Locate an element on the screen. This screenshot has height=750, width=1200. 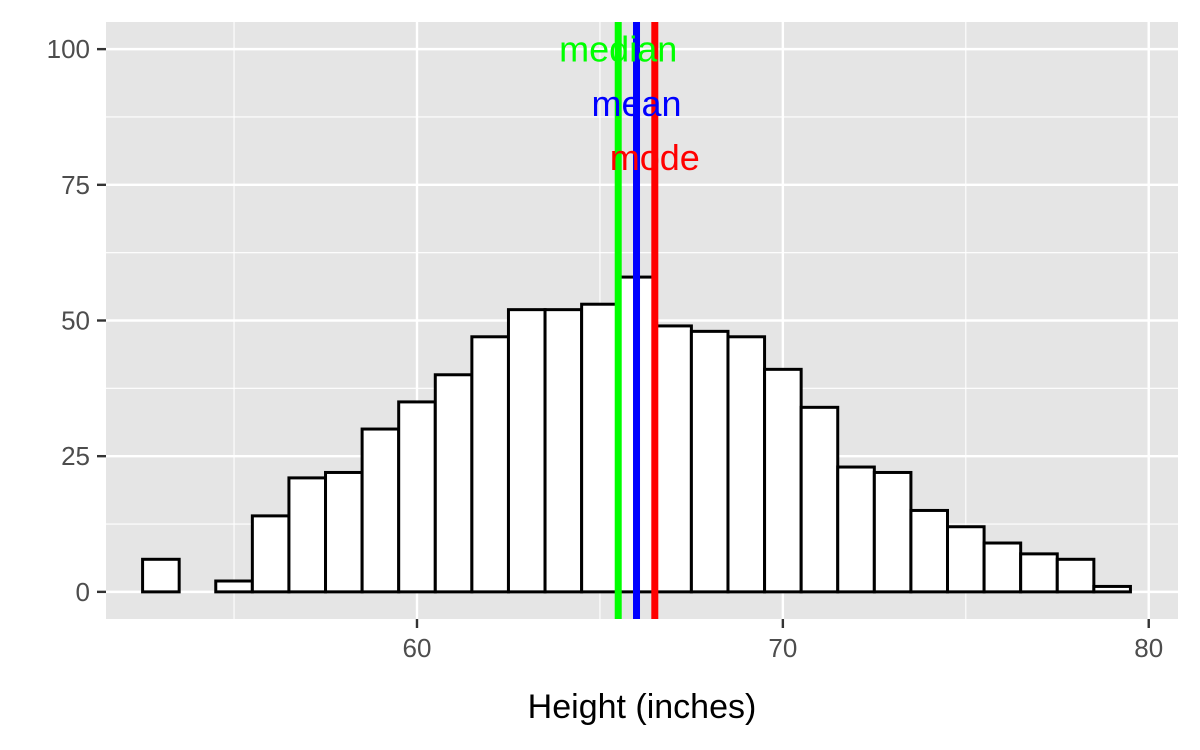
y-tick-label: 50 is located at coordinates (75, 321).